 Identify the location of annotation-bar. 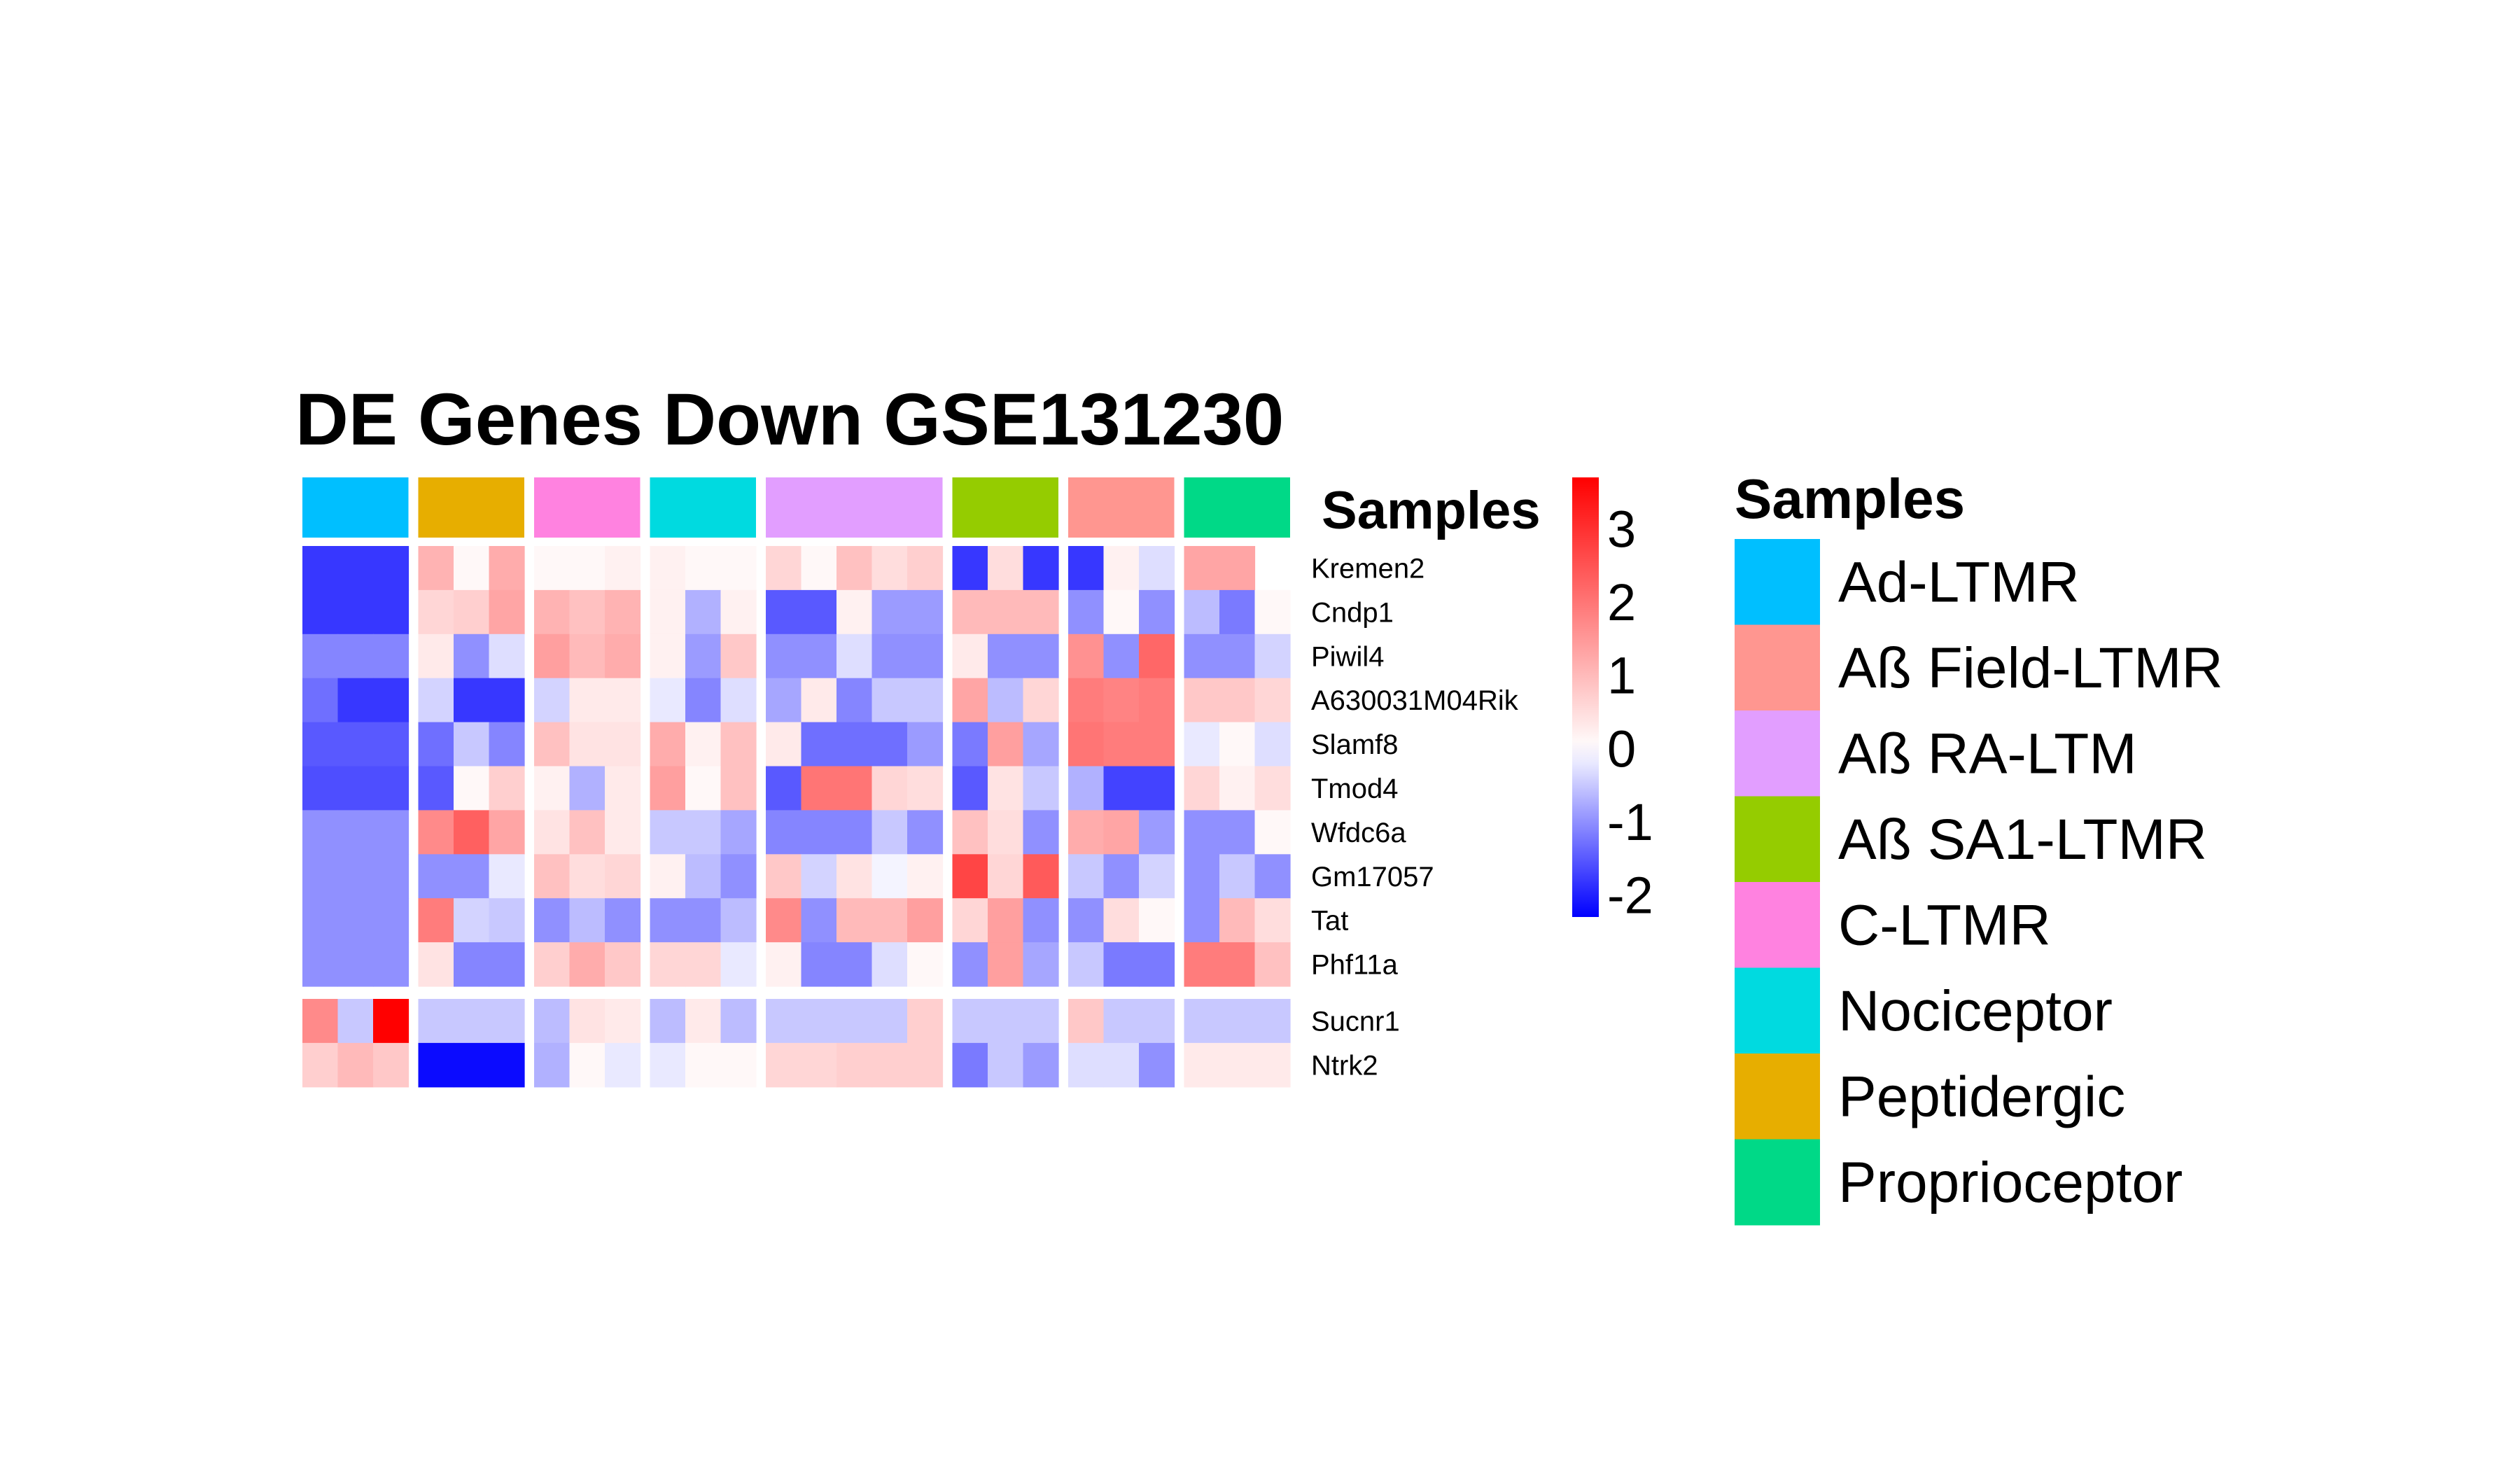
(796, 507).